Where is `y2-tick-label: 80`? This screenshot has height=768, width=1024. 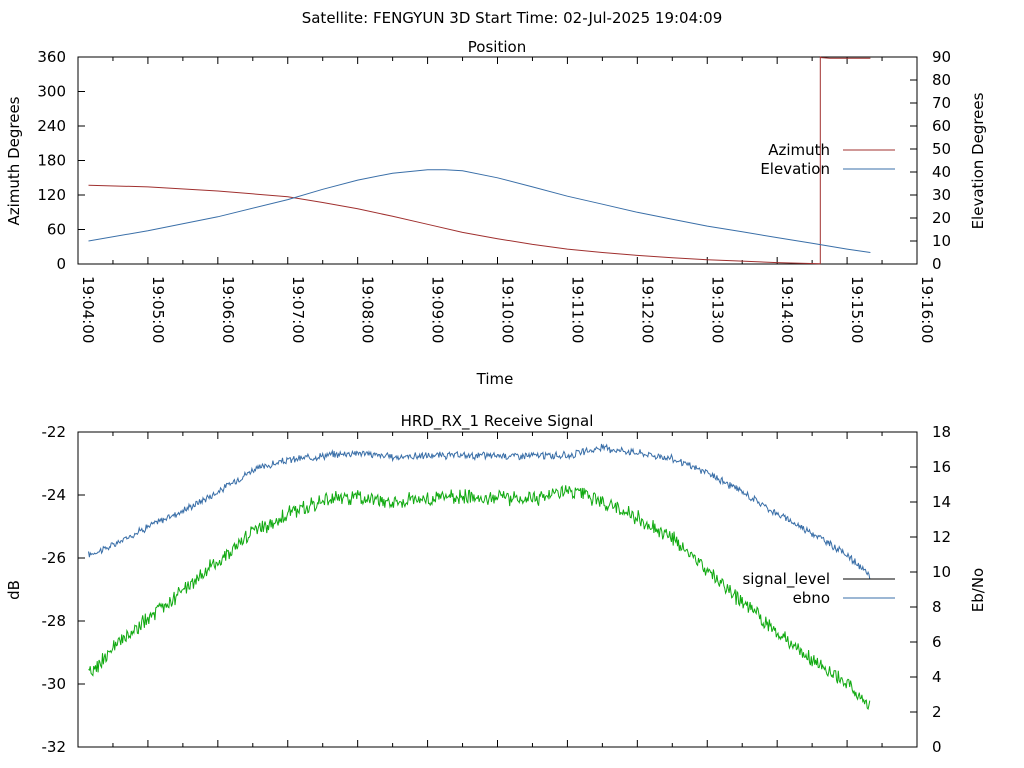
y2-tick-label: 80 is located at coordinates (941, 80).